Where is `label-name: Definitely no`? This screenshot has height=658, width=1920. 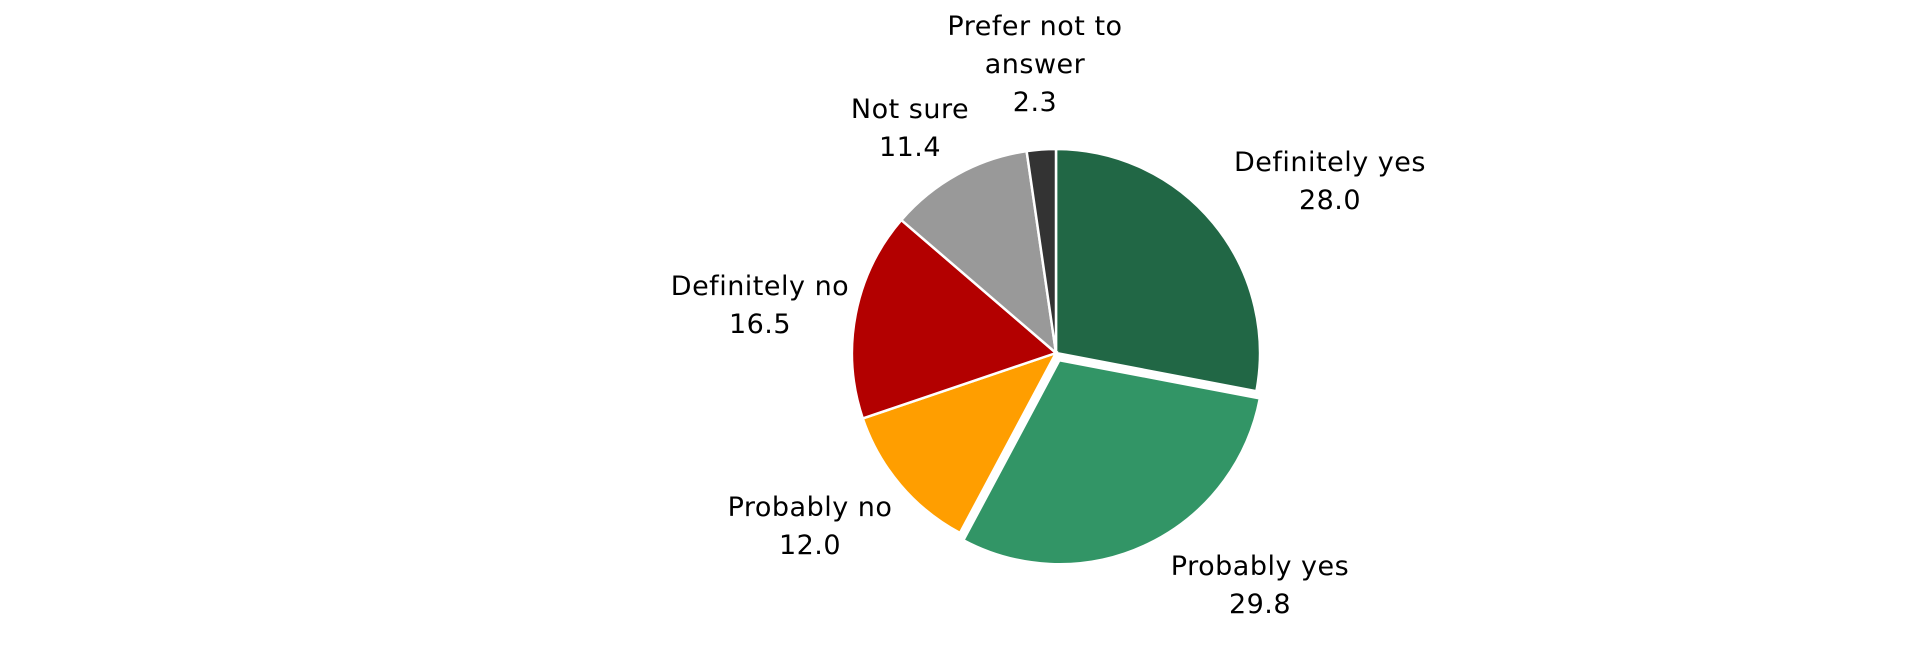 label-name: Definitely no is located at coordinates (760, 286).